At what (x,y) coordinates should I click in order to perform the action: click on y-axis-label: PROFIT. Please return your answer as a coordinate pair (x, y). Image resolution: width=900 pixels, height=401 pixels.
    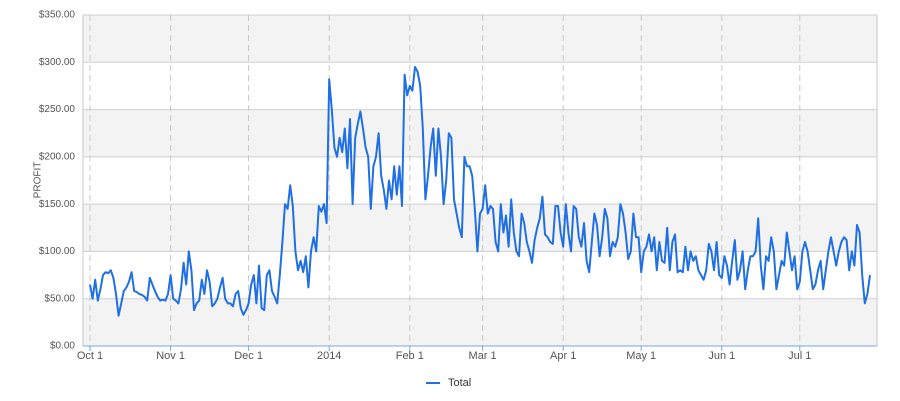
    Looking at the image, I should click on (38, 180).